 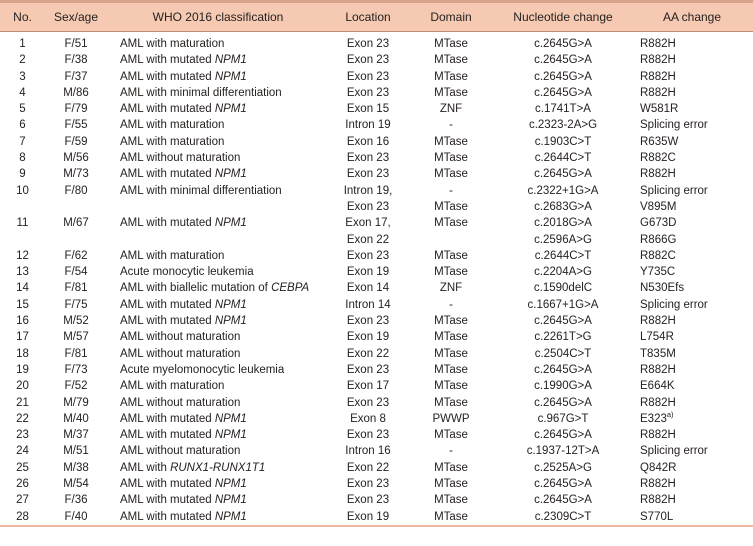 What do you see at coordinates (201, 190) in the screenshot?
I see `cell-who-classification: AML with minimal differentiation` at bounding box center [201, 190].